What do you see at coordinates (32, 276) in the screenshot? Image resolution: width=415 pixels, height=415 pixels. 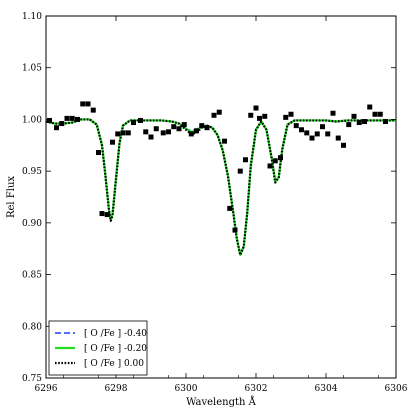 I see `y-tick-label: 0.85` at bounding box center [32, 276].